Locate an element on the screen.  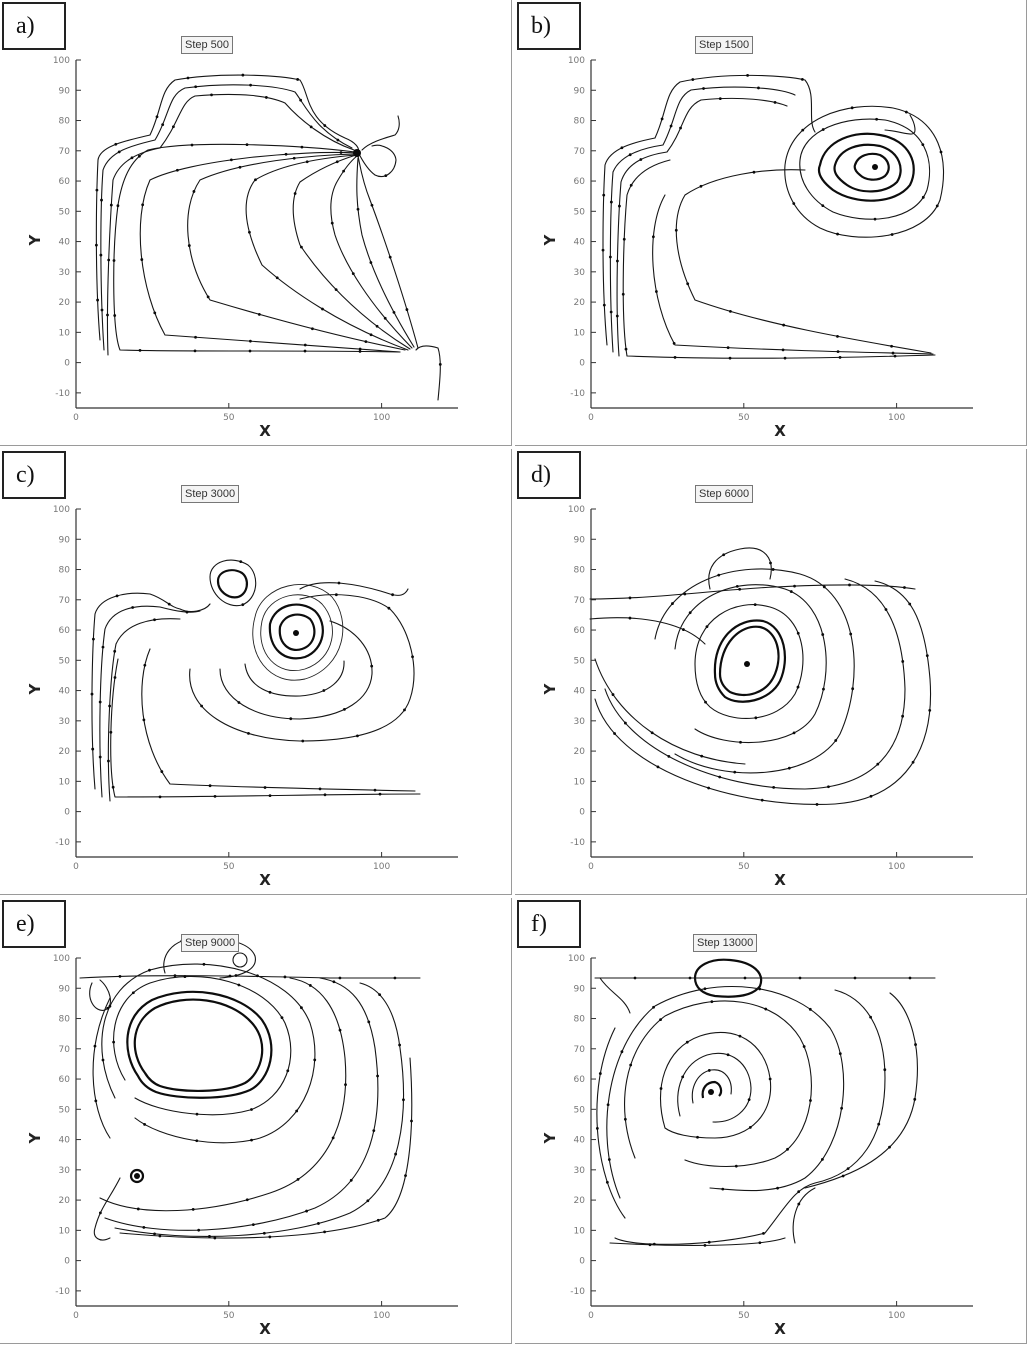
panel-a-y-tick-label: 10 is located at coordinates (65, 333).